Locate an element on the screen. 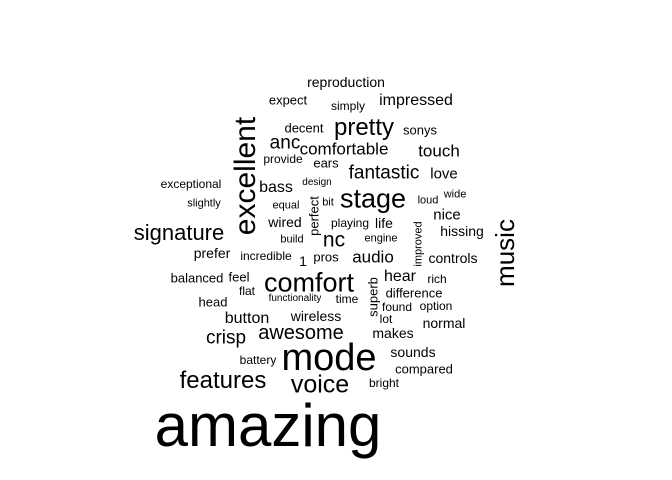 The height and width of the screenshot is (480, 672). word-balanced: balanced is located at coordinates (197, 278).